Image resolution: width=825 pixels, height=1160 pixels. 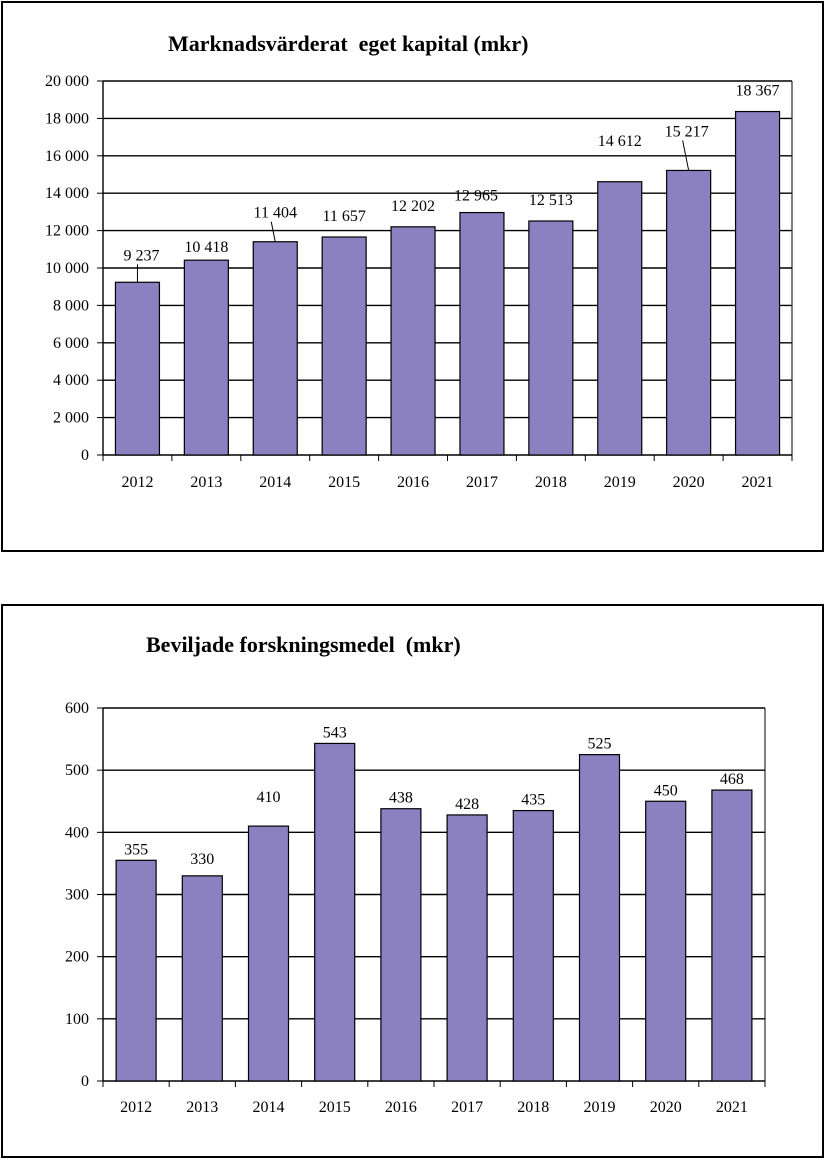 I want to click on y-tick-label: 500, so click(x=77, y=770).